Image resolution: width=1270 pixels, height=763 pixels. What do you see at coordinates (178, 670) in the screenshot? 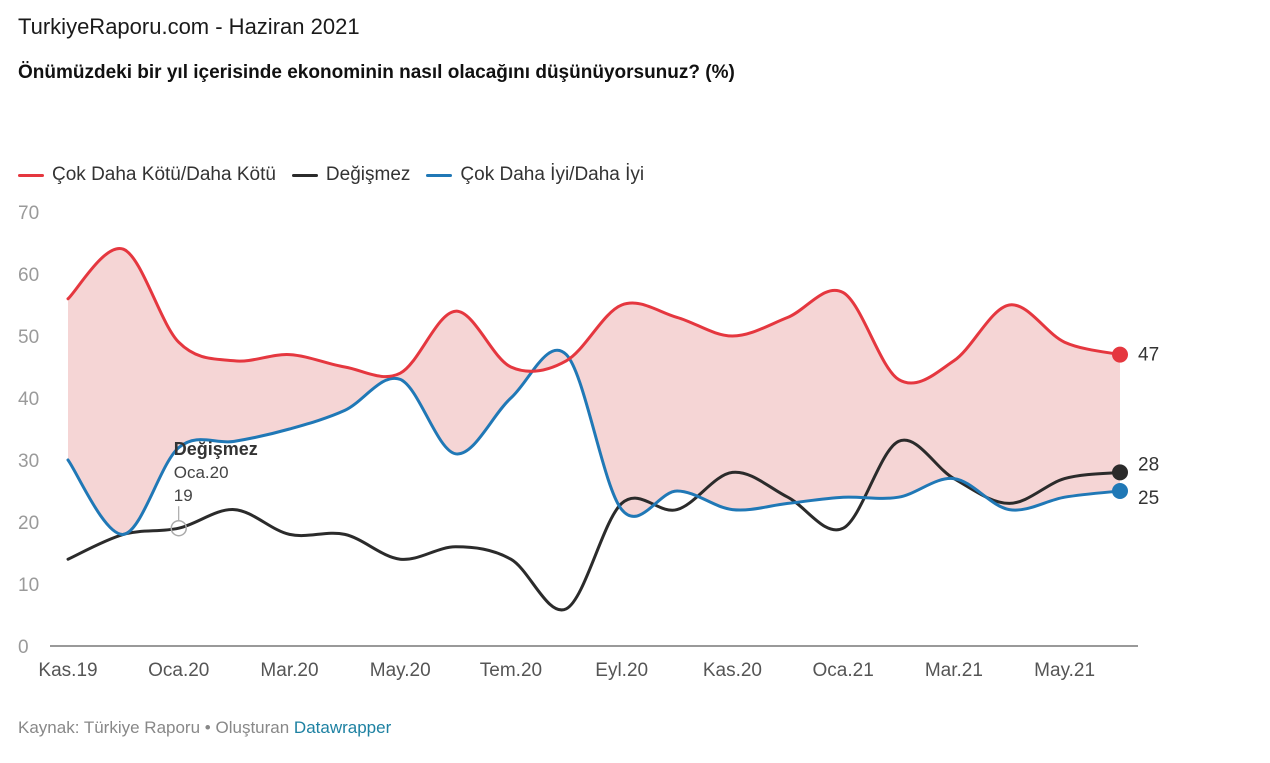
I see `x-tick-label: Oca.20` at bounding box center [178, 670].